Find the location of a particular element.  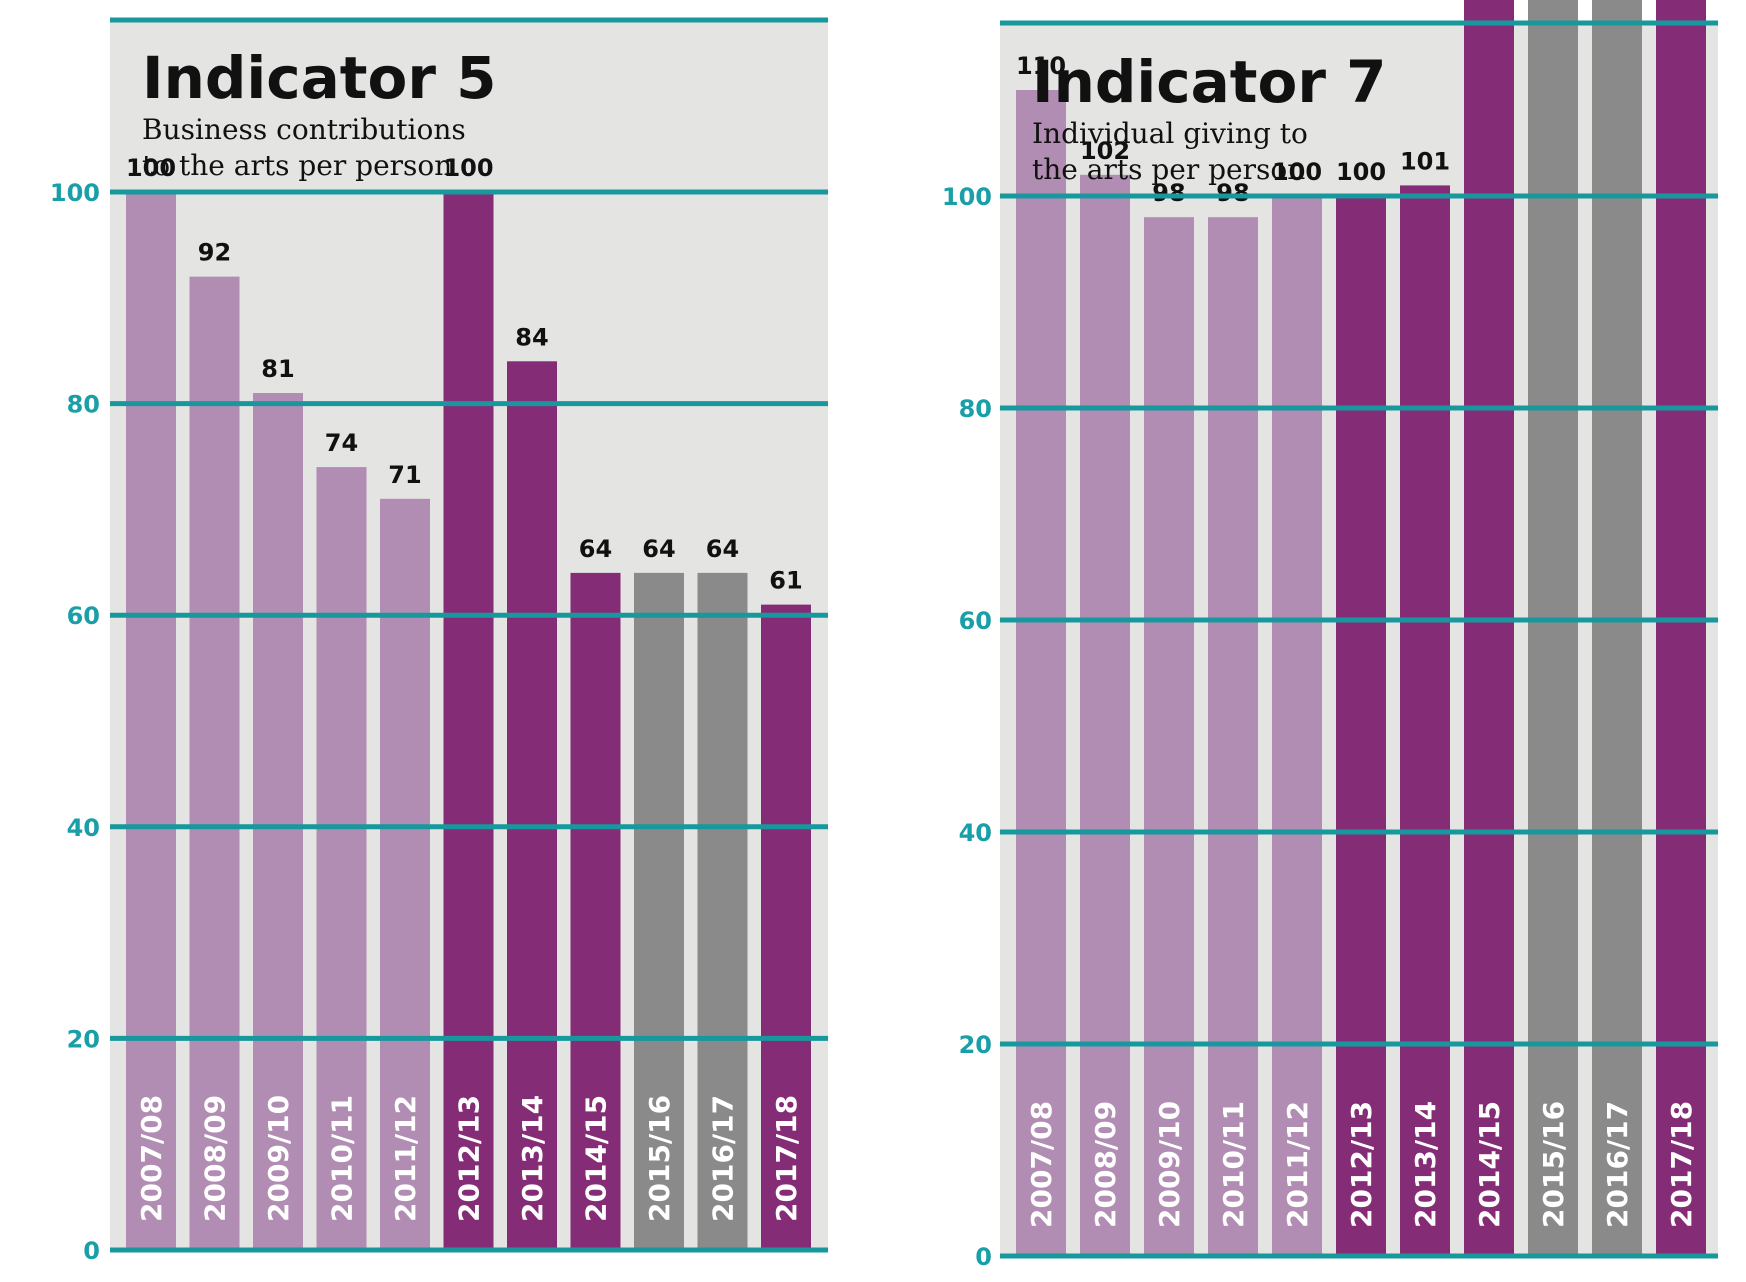

indicator-7-subtitle-line-1: Individual giving to is located at coordinates (1170, 133).